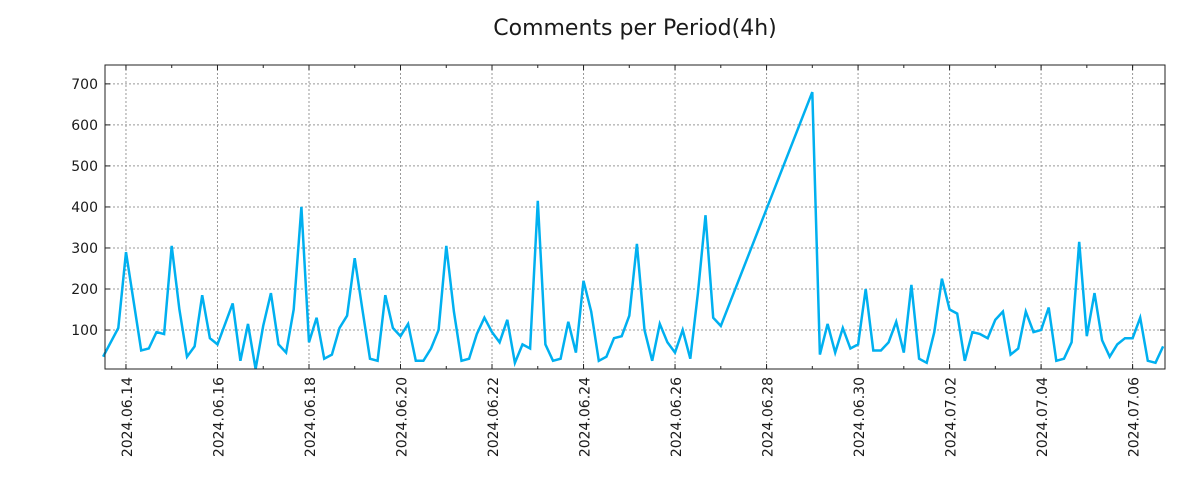  Describe the element at coordinates (635, 28) in the screenshot. I see `chart-title: Comments per Period(4h)` at that location.